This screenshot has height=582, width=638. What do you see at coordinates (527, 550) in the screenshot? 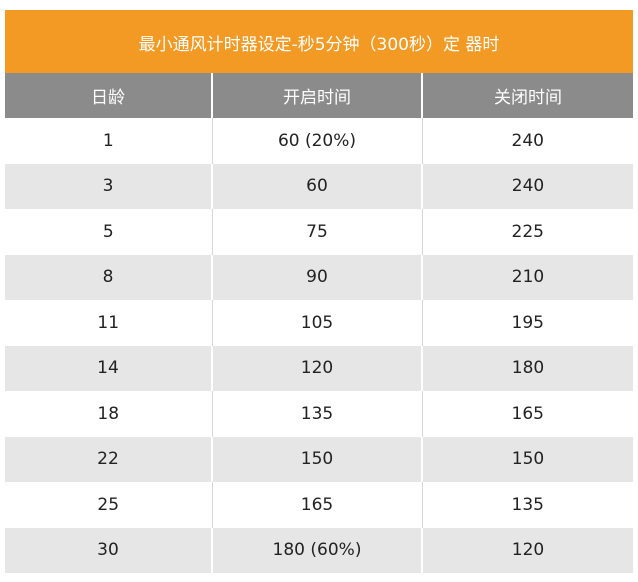
I see `off-time-cell: 120` at bounding box center [527, 550].